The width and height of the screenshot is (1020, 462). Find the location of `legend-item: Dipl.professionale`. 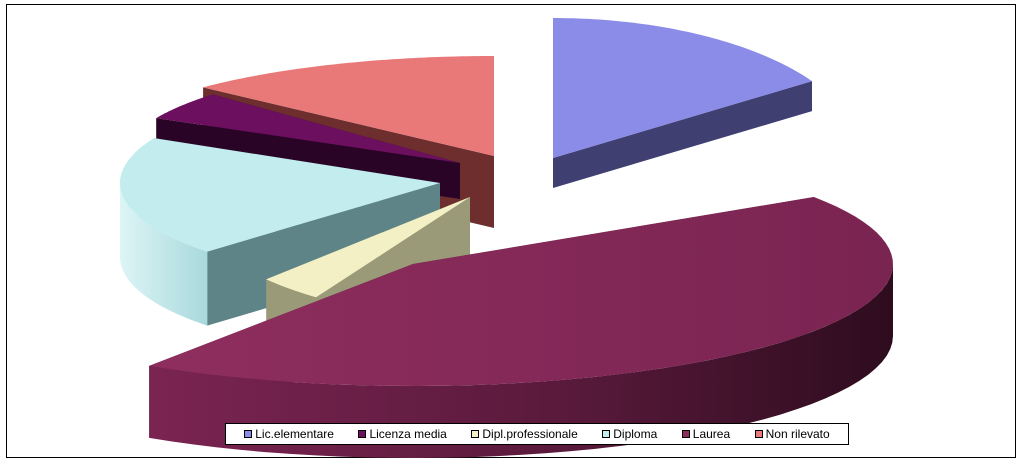

legend-item: Dipl.professionale is located at coordinates (524, 434).